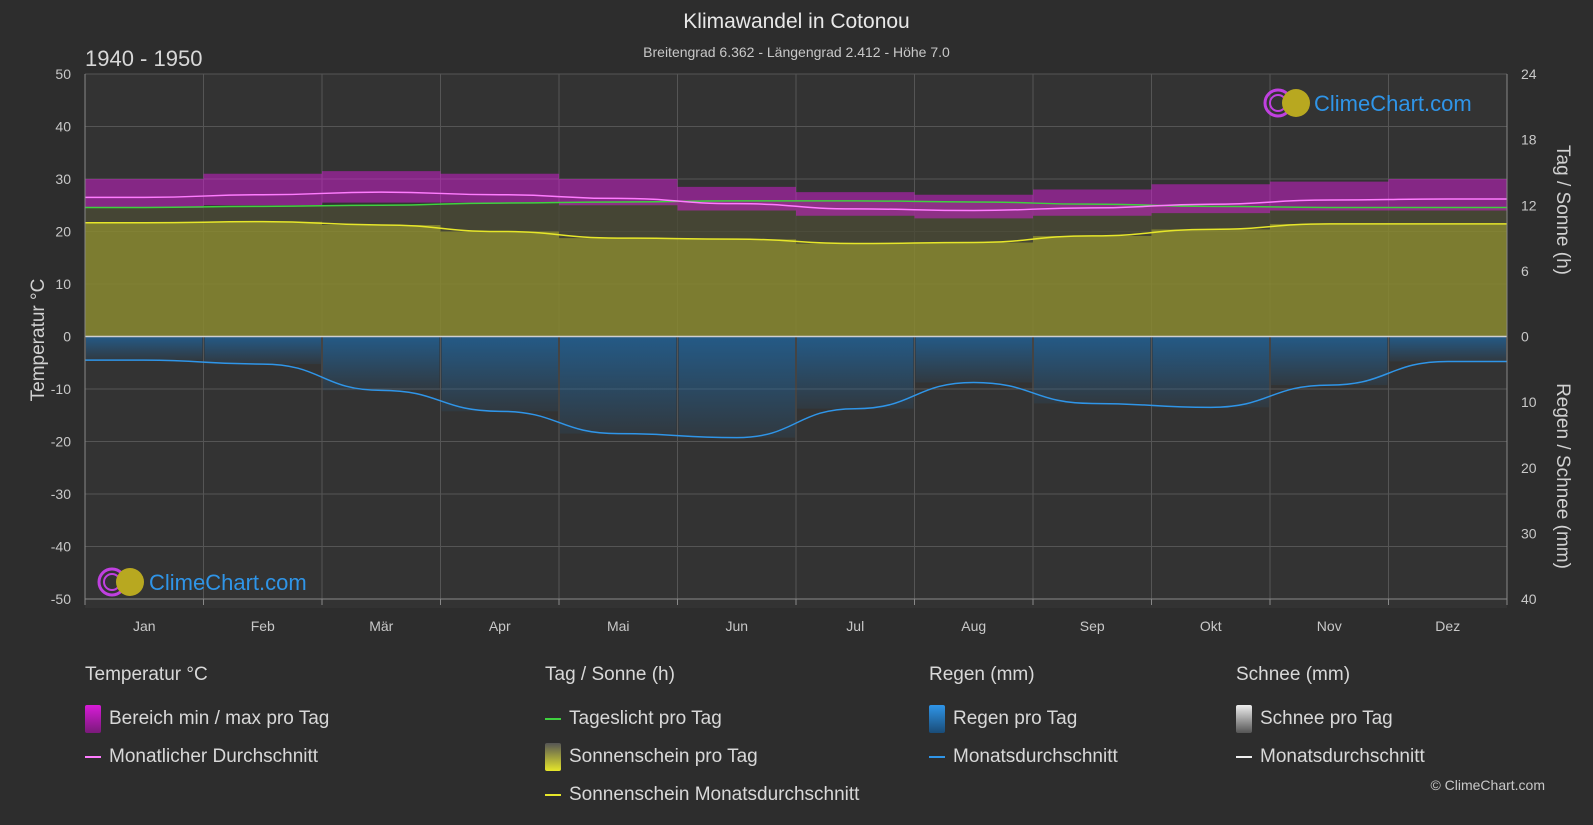 Image resolution: width=1593 pixels, height=825 pixels. Describe the element at coordinates (63, 284) in the screenshot. I see `left-tick-label: 10` at that location.